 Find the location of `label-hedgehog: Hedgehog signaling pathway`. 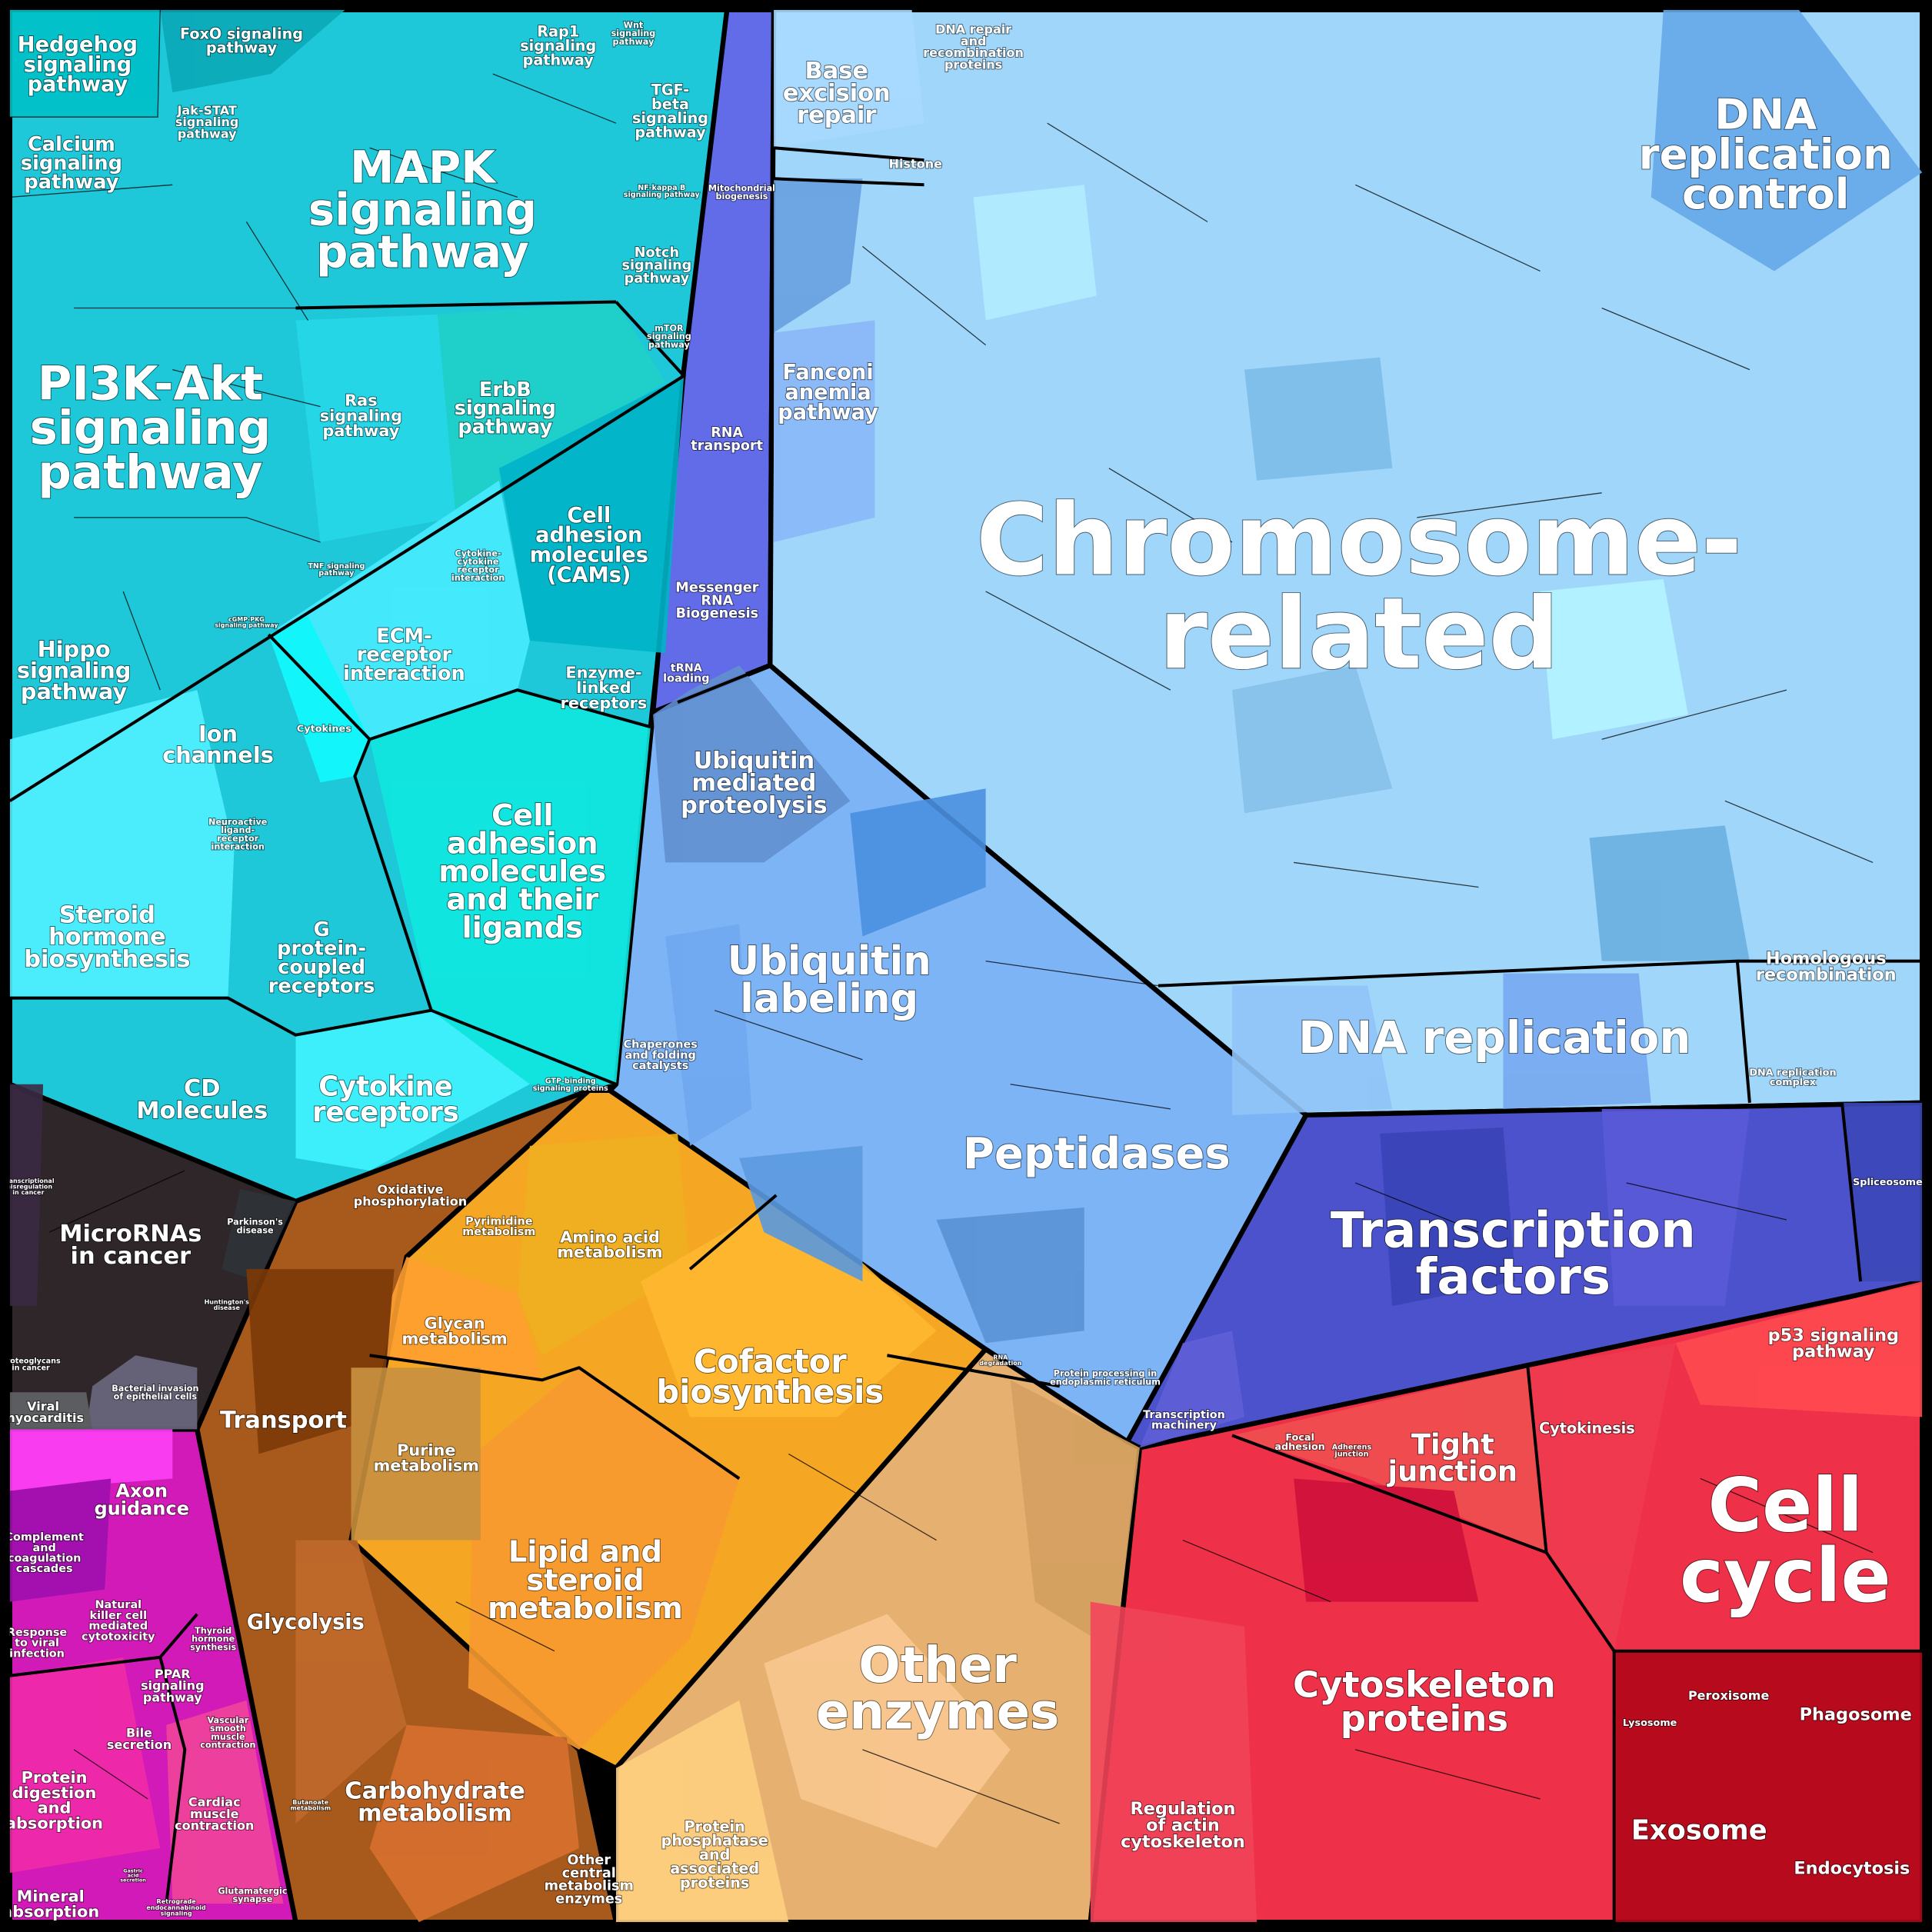

label-hedgehog: Hedgehog signaling pathway is located at coordinates (77, 65).